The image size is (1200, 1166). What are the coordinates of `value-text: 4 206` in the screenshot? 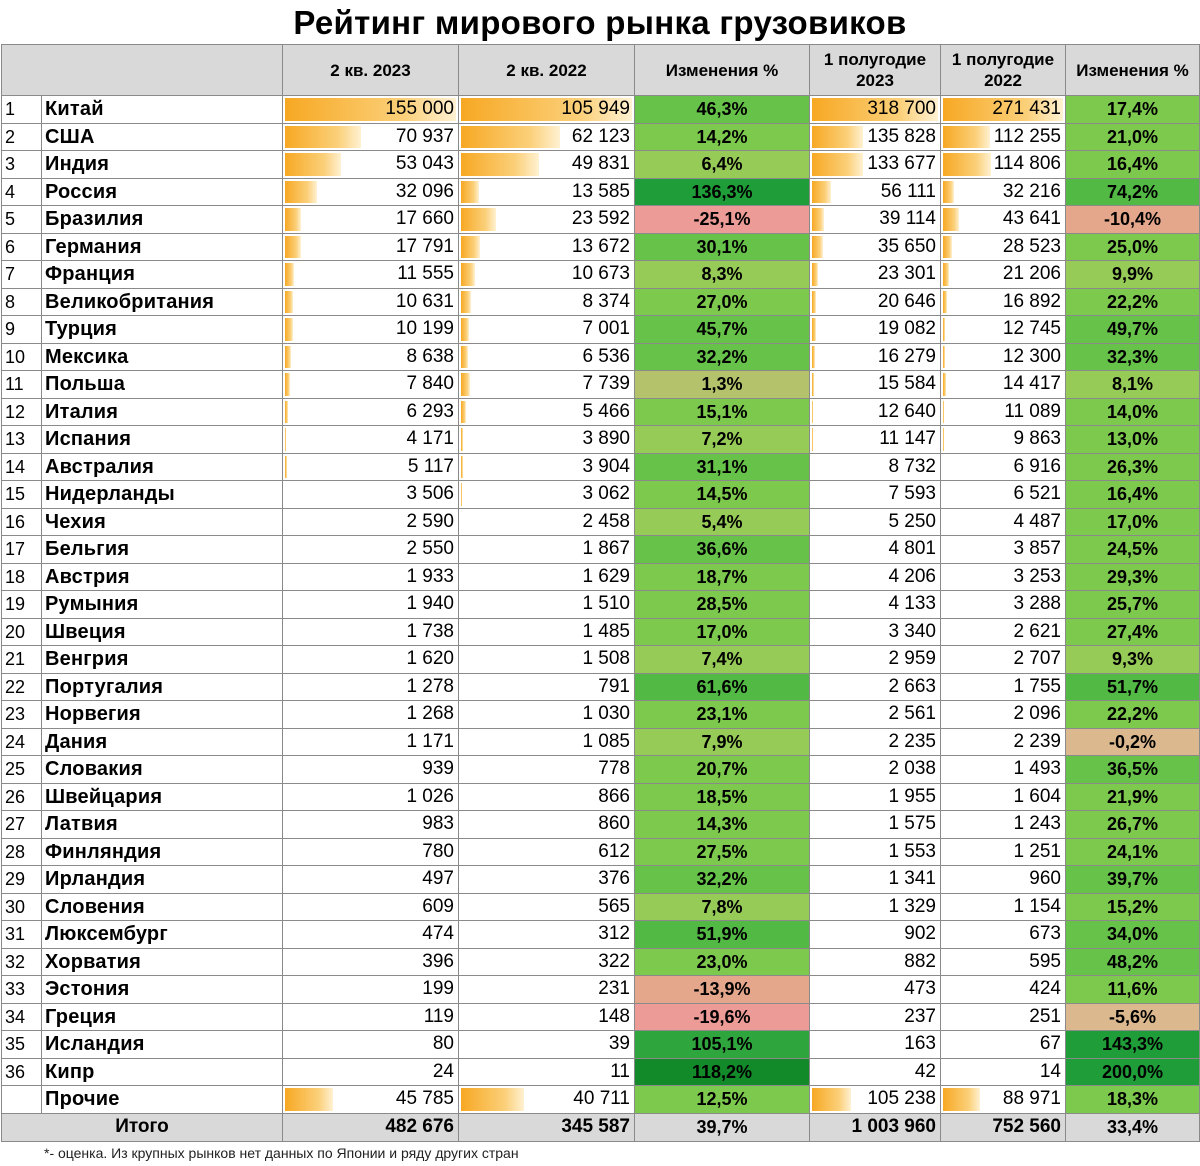 It's located at (912, 576).